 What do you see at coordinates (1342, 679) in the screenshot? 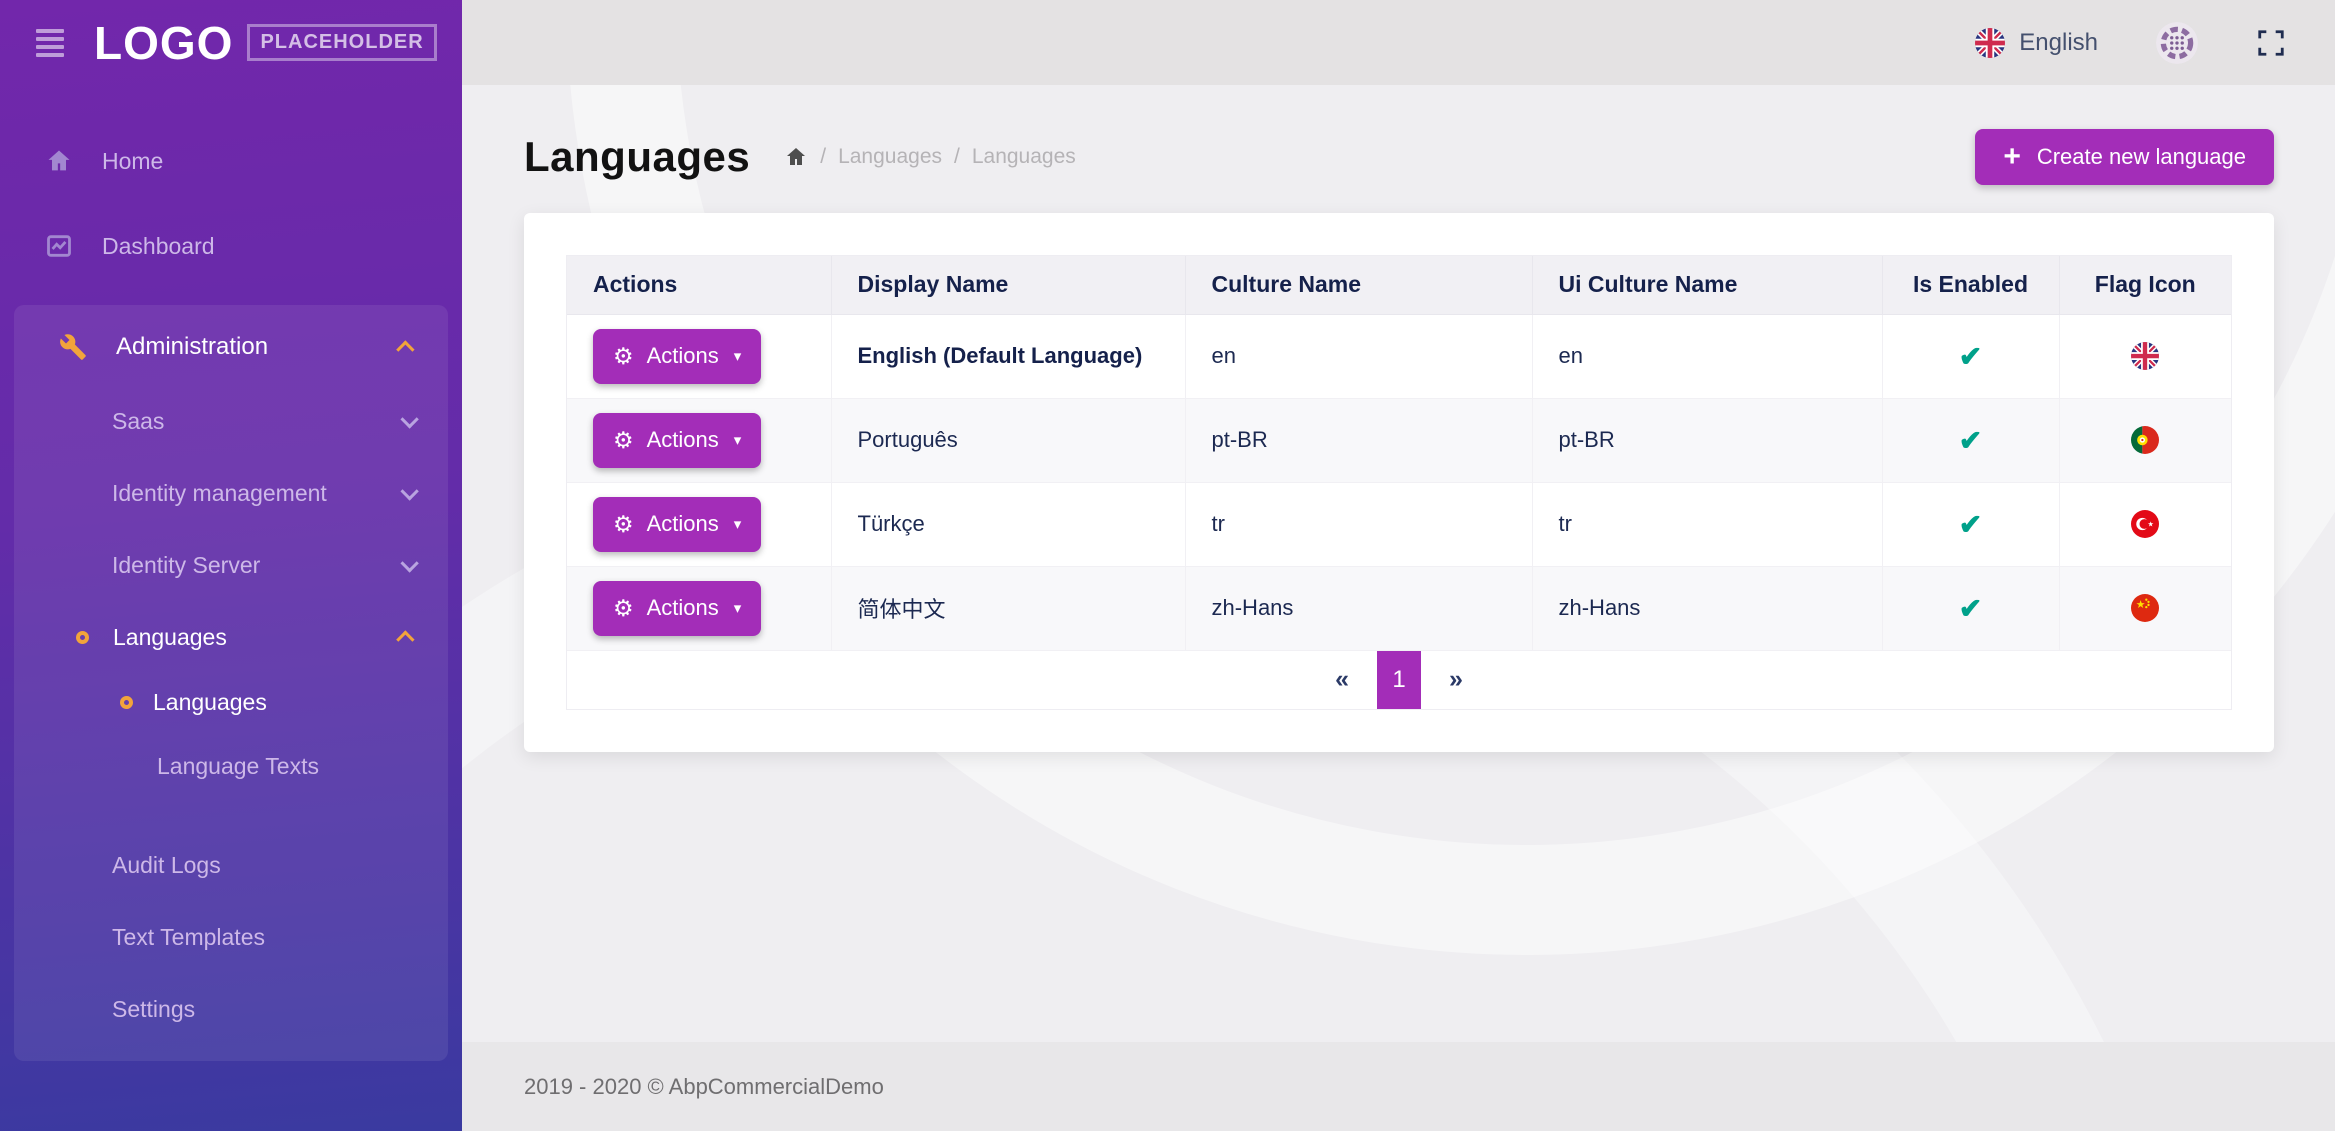
I see `pagination-prev: «` at bounding box center [1342, 679].